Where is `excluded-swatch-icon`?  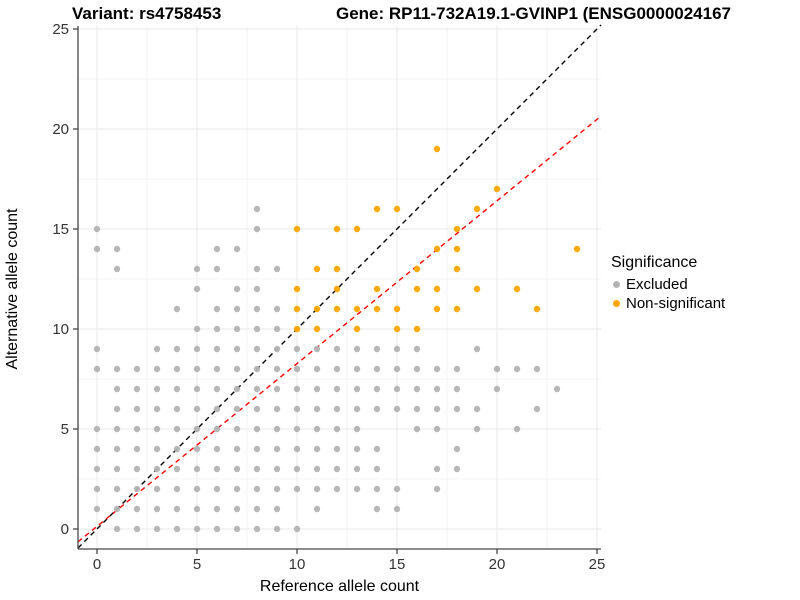
excluded-swatch-icon is located at coordinates (616, 284).